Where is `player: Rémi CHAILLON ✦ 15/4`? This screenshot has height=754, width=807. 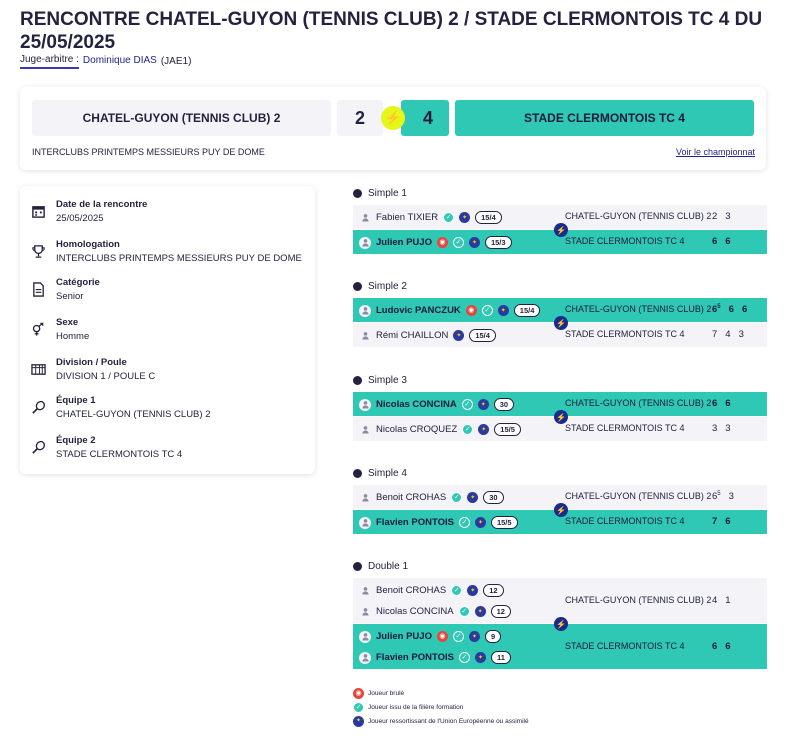 player: Rémi CHAILLON ✦ 15/4 is located at coordinates (427, 335).